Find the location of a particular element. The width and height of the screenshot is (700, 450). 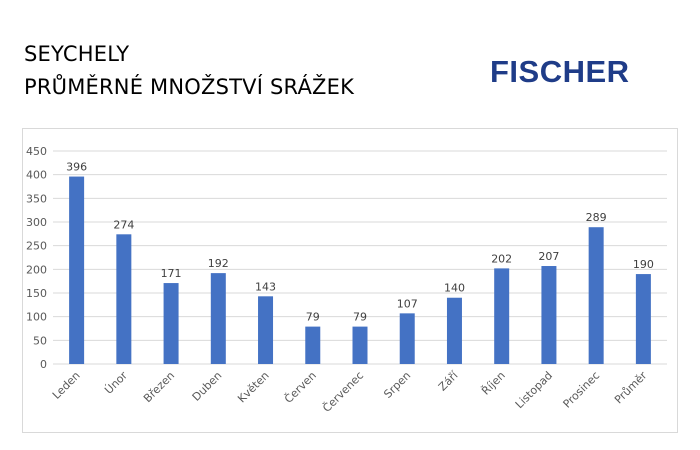

title-line-2: PRŮMĚRNÉ MNOŽSTVÍ SRÁŽEK is located at coordinates (189, 87).